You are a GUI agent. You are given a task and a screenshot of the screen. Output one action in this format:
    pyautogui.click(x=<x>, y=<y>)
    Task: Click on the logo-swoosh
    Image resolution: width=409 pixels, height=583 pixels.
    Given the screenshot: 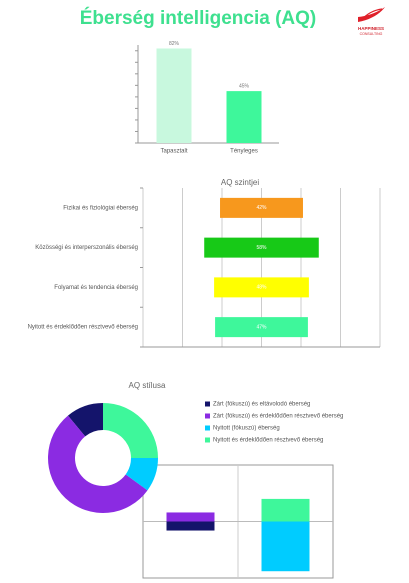 What is the action you would take?
    pyautogui.click(x=372, y=14)
    